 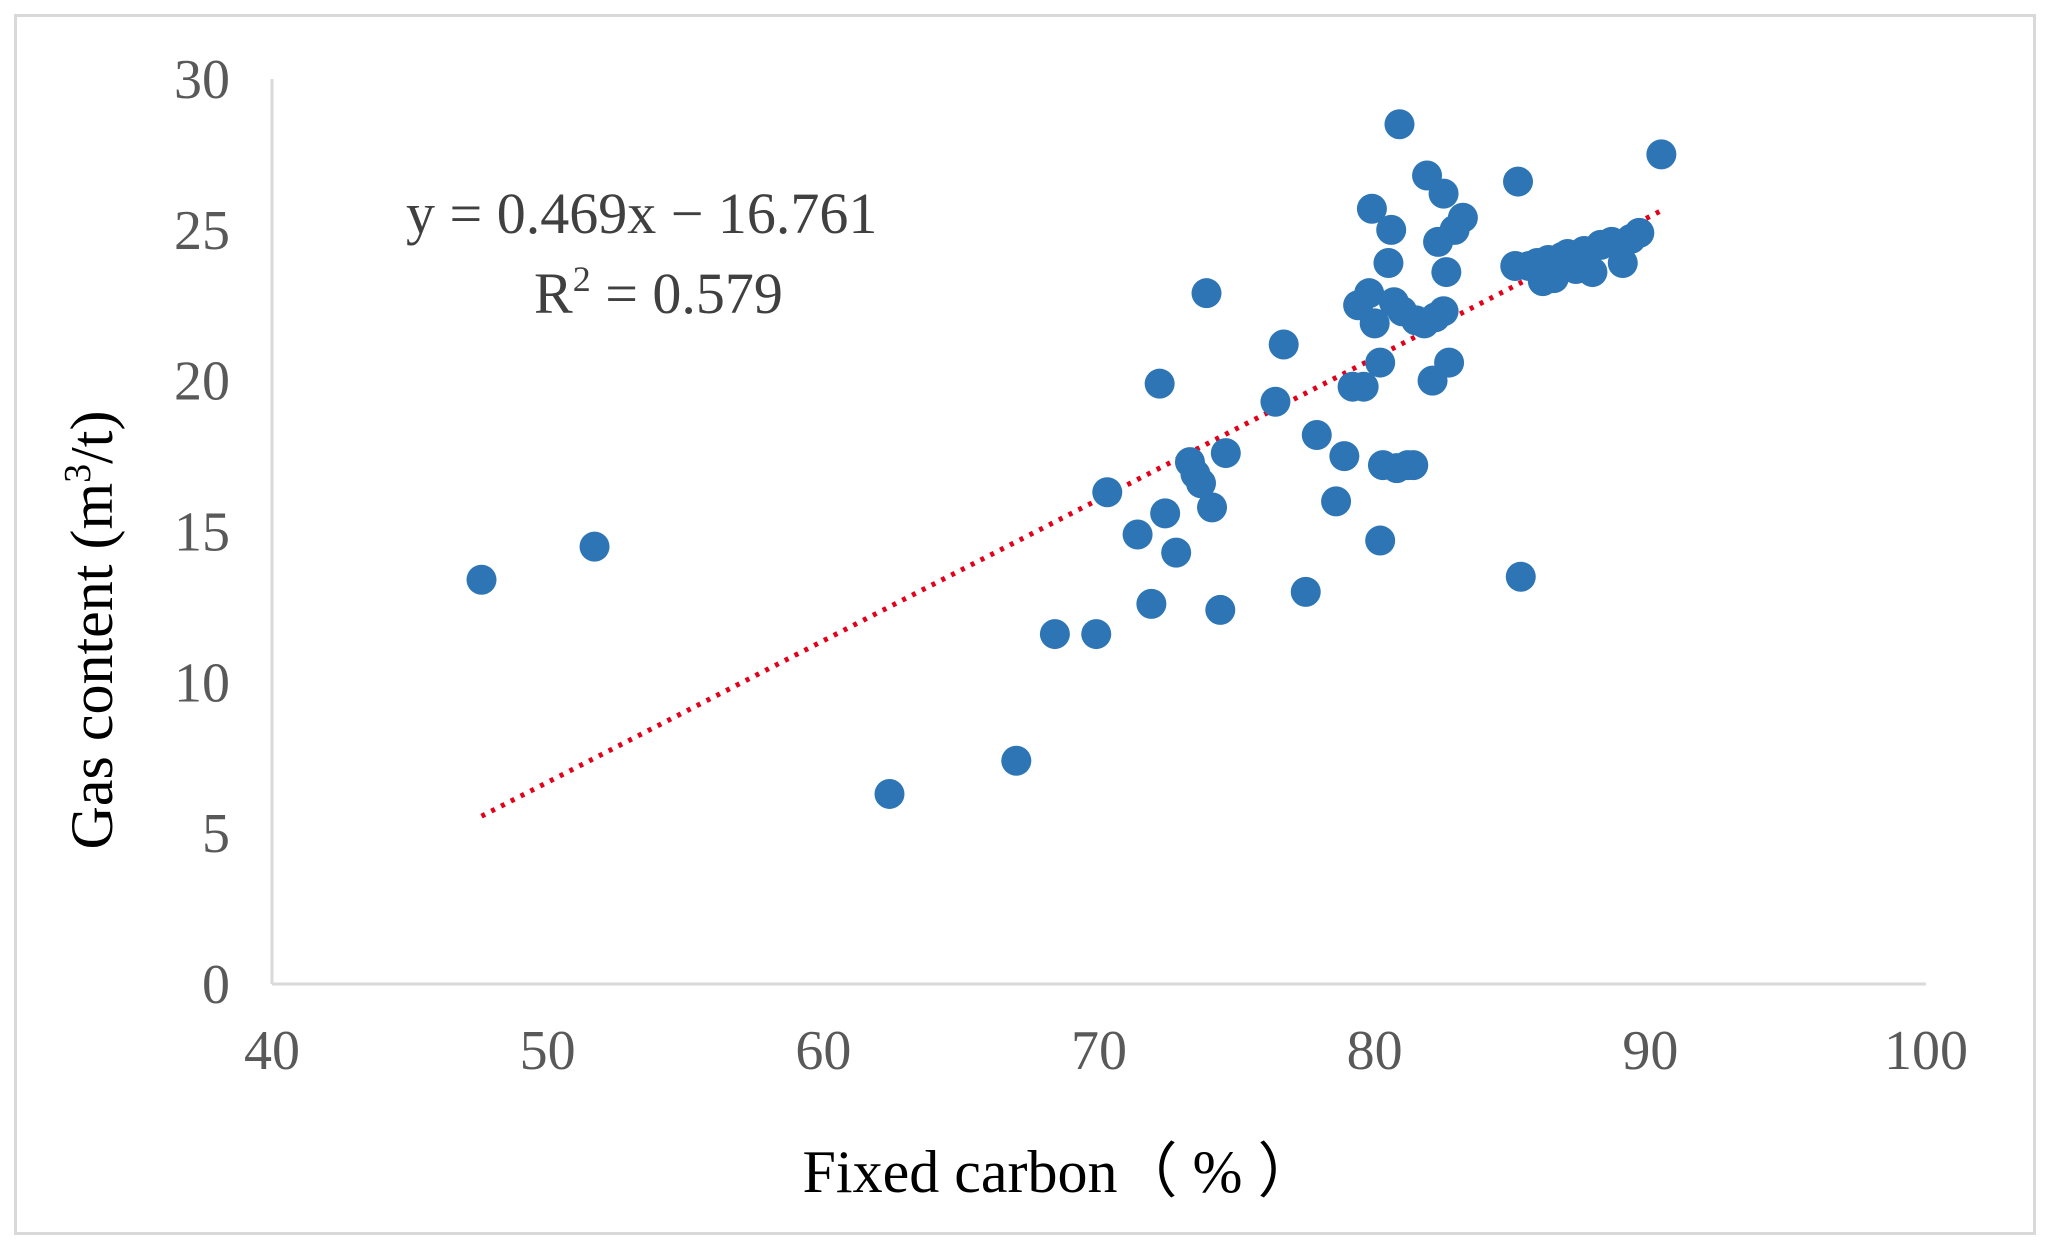 I want to click on y-axis-title-end: /t), so click(x=92, y=437).